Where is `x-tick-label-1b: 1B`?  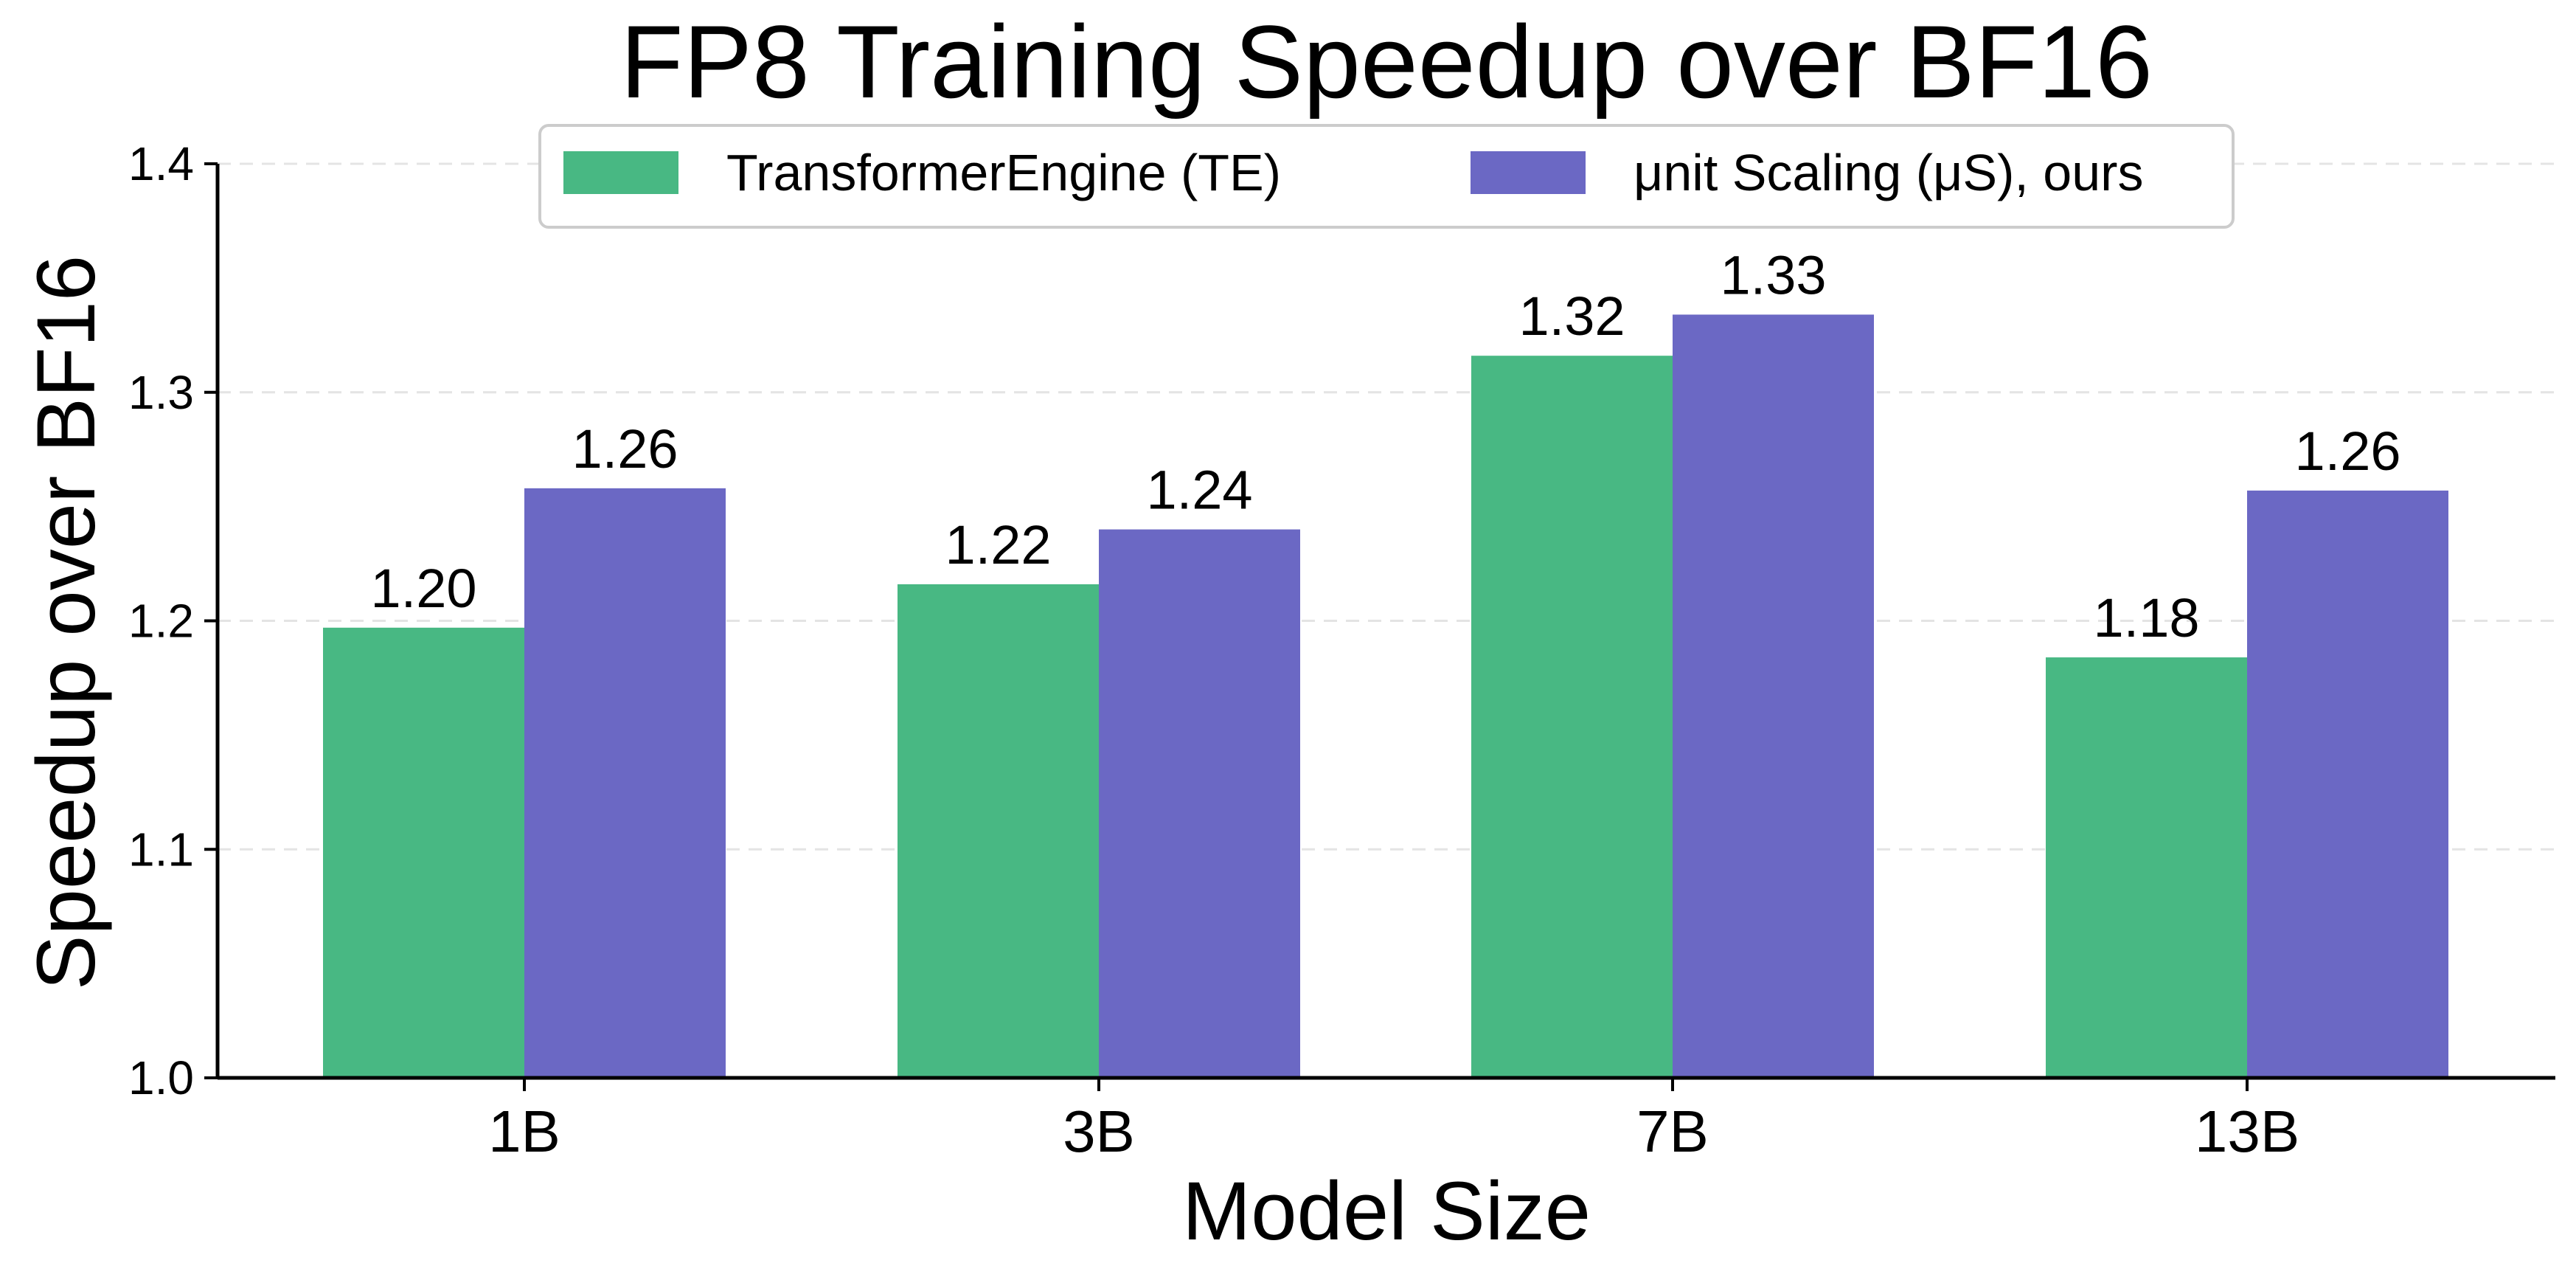 x-tick-label-1b: 1B is located at coordinates (524, 1131).